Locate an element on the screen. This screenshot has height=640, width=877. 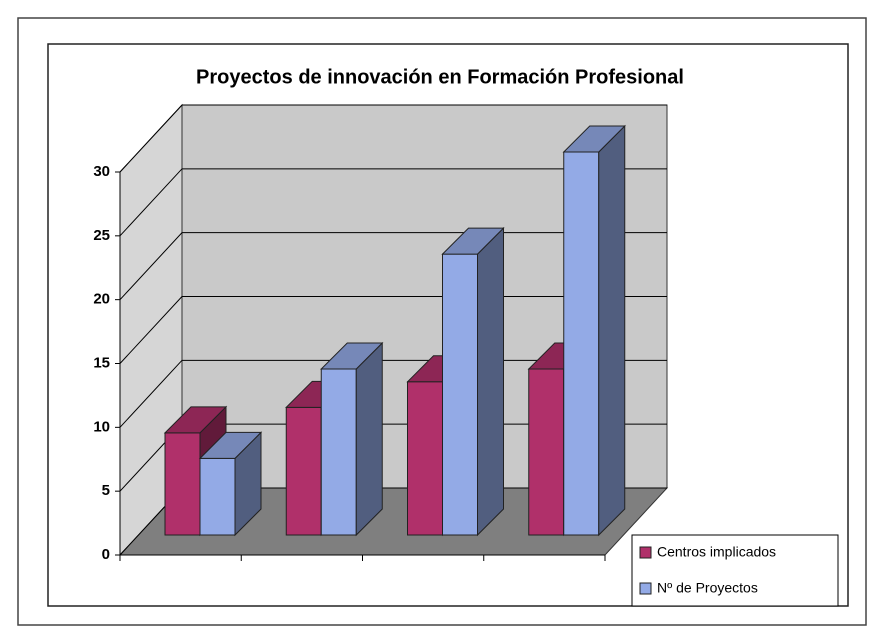
y-tick-label: 0 is located at coordinates (106, 554).